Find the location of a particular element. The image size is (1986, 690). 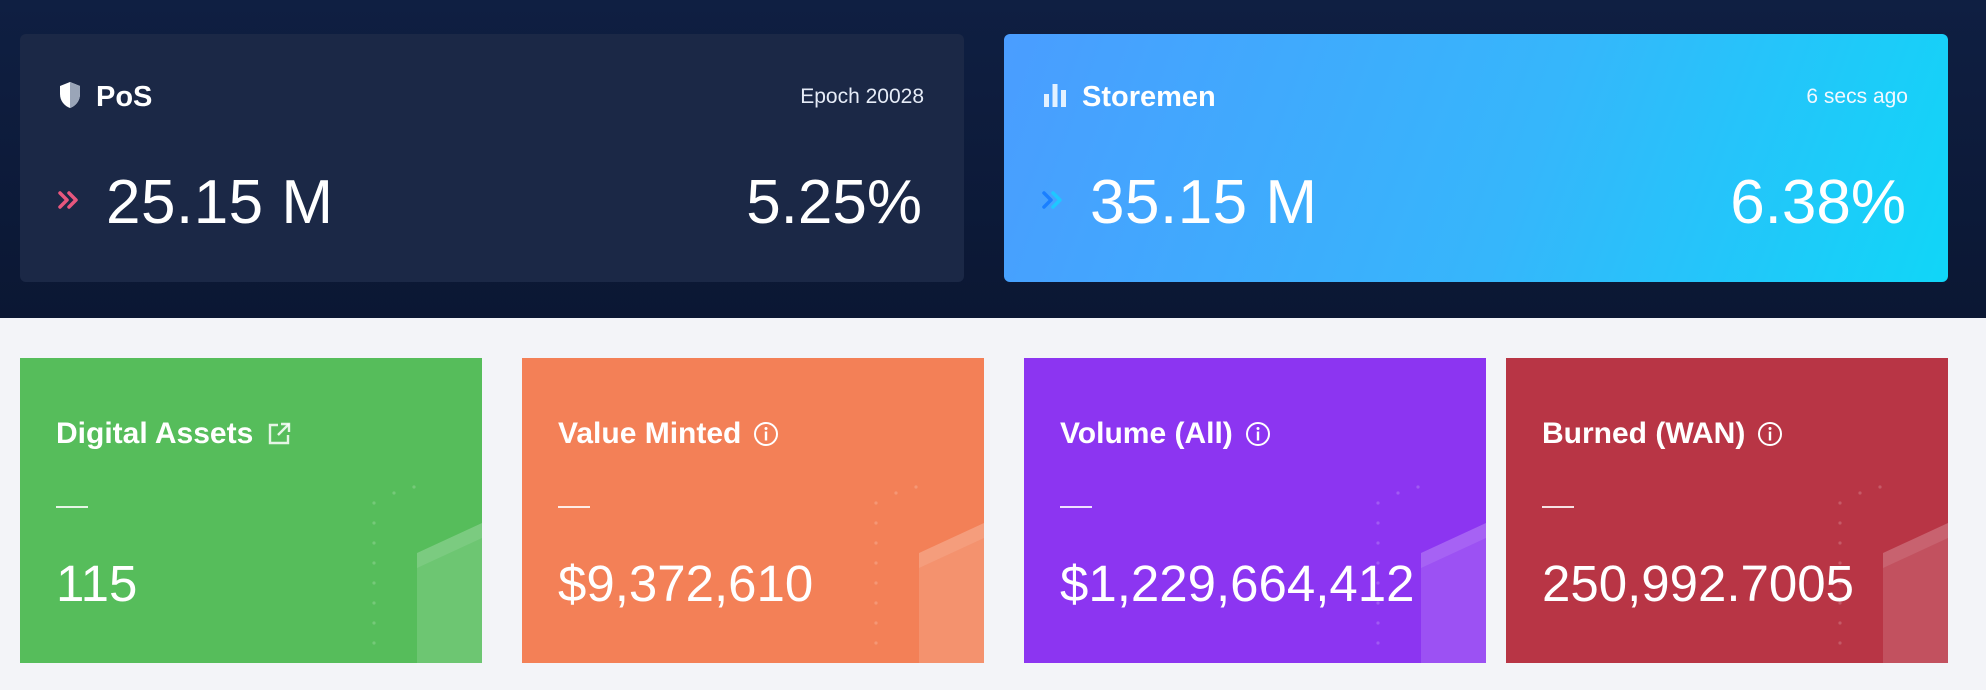

digital-assets-header: Digital Assets is located at coordinates (174, 434).